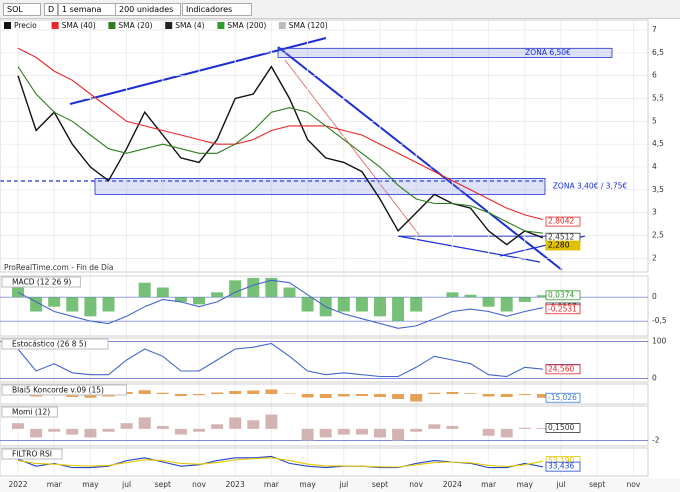 This screenshot has width=680, height=492. I want to click on y-tick-label: 0, so click(654, 377).